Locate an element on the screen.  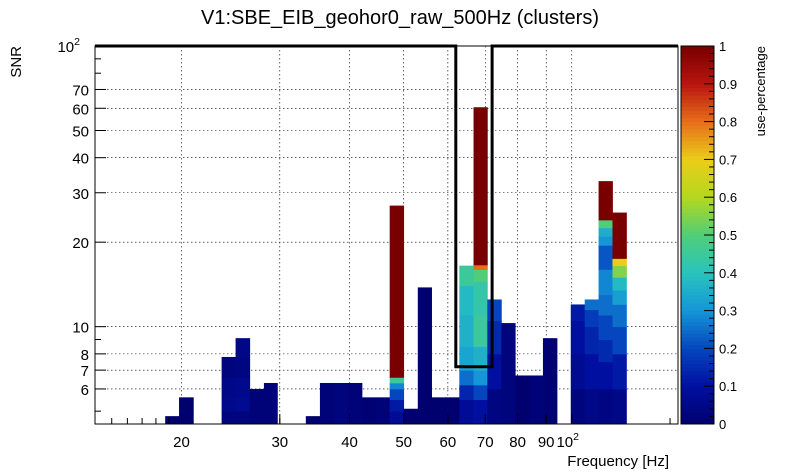
y-tick-label: 6 is located at coordinates (85, 390).